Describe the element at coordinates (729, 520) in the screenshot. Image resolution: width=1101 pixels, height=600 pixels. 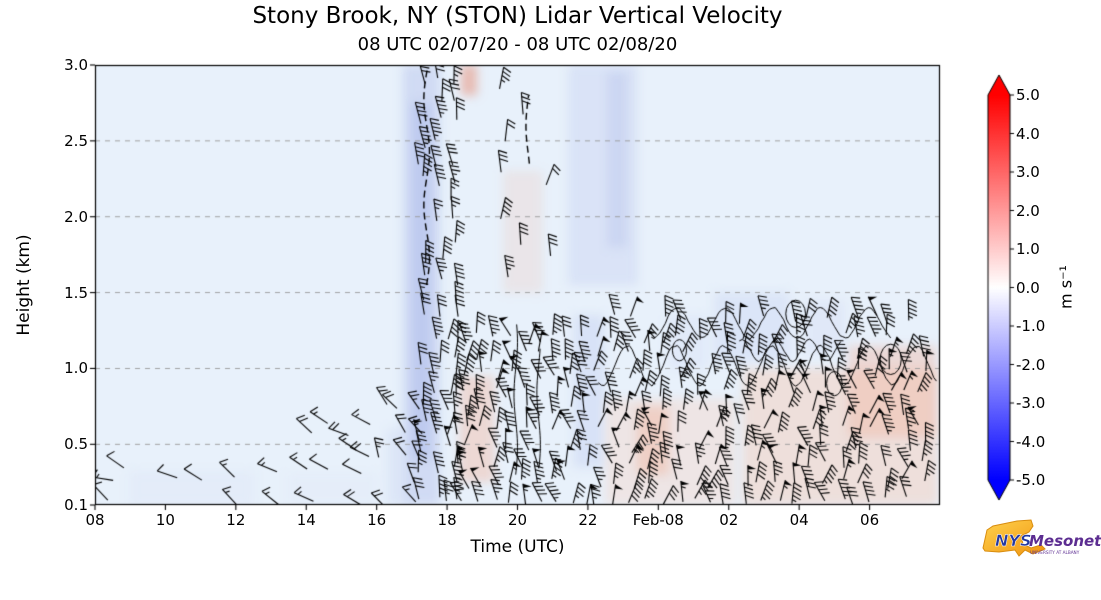
I see `x-tick-label: 02` at that location.